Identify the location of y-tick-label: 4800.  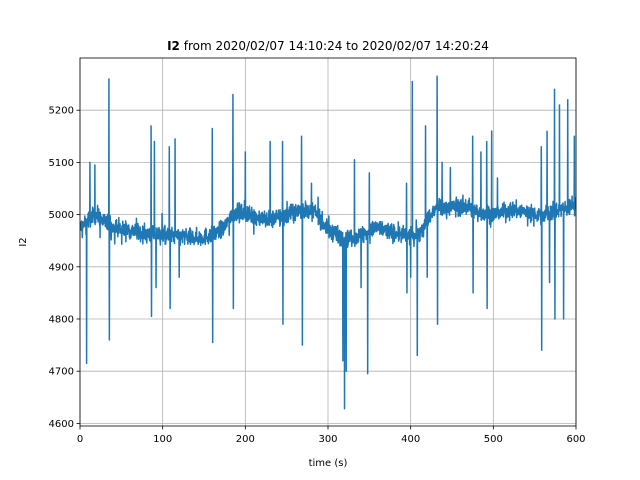
(61, 319).